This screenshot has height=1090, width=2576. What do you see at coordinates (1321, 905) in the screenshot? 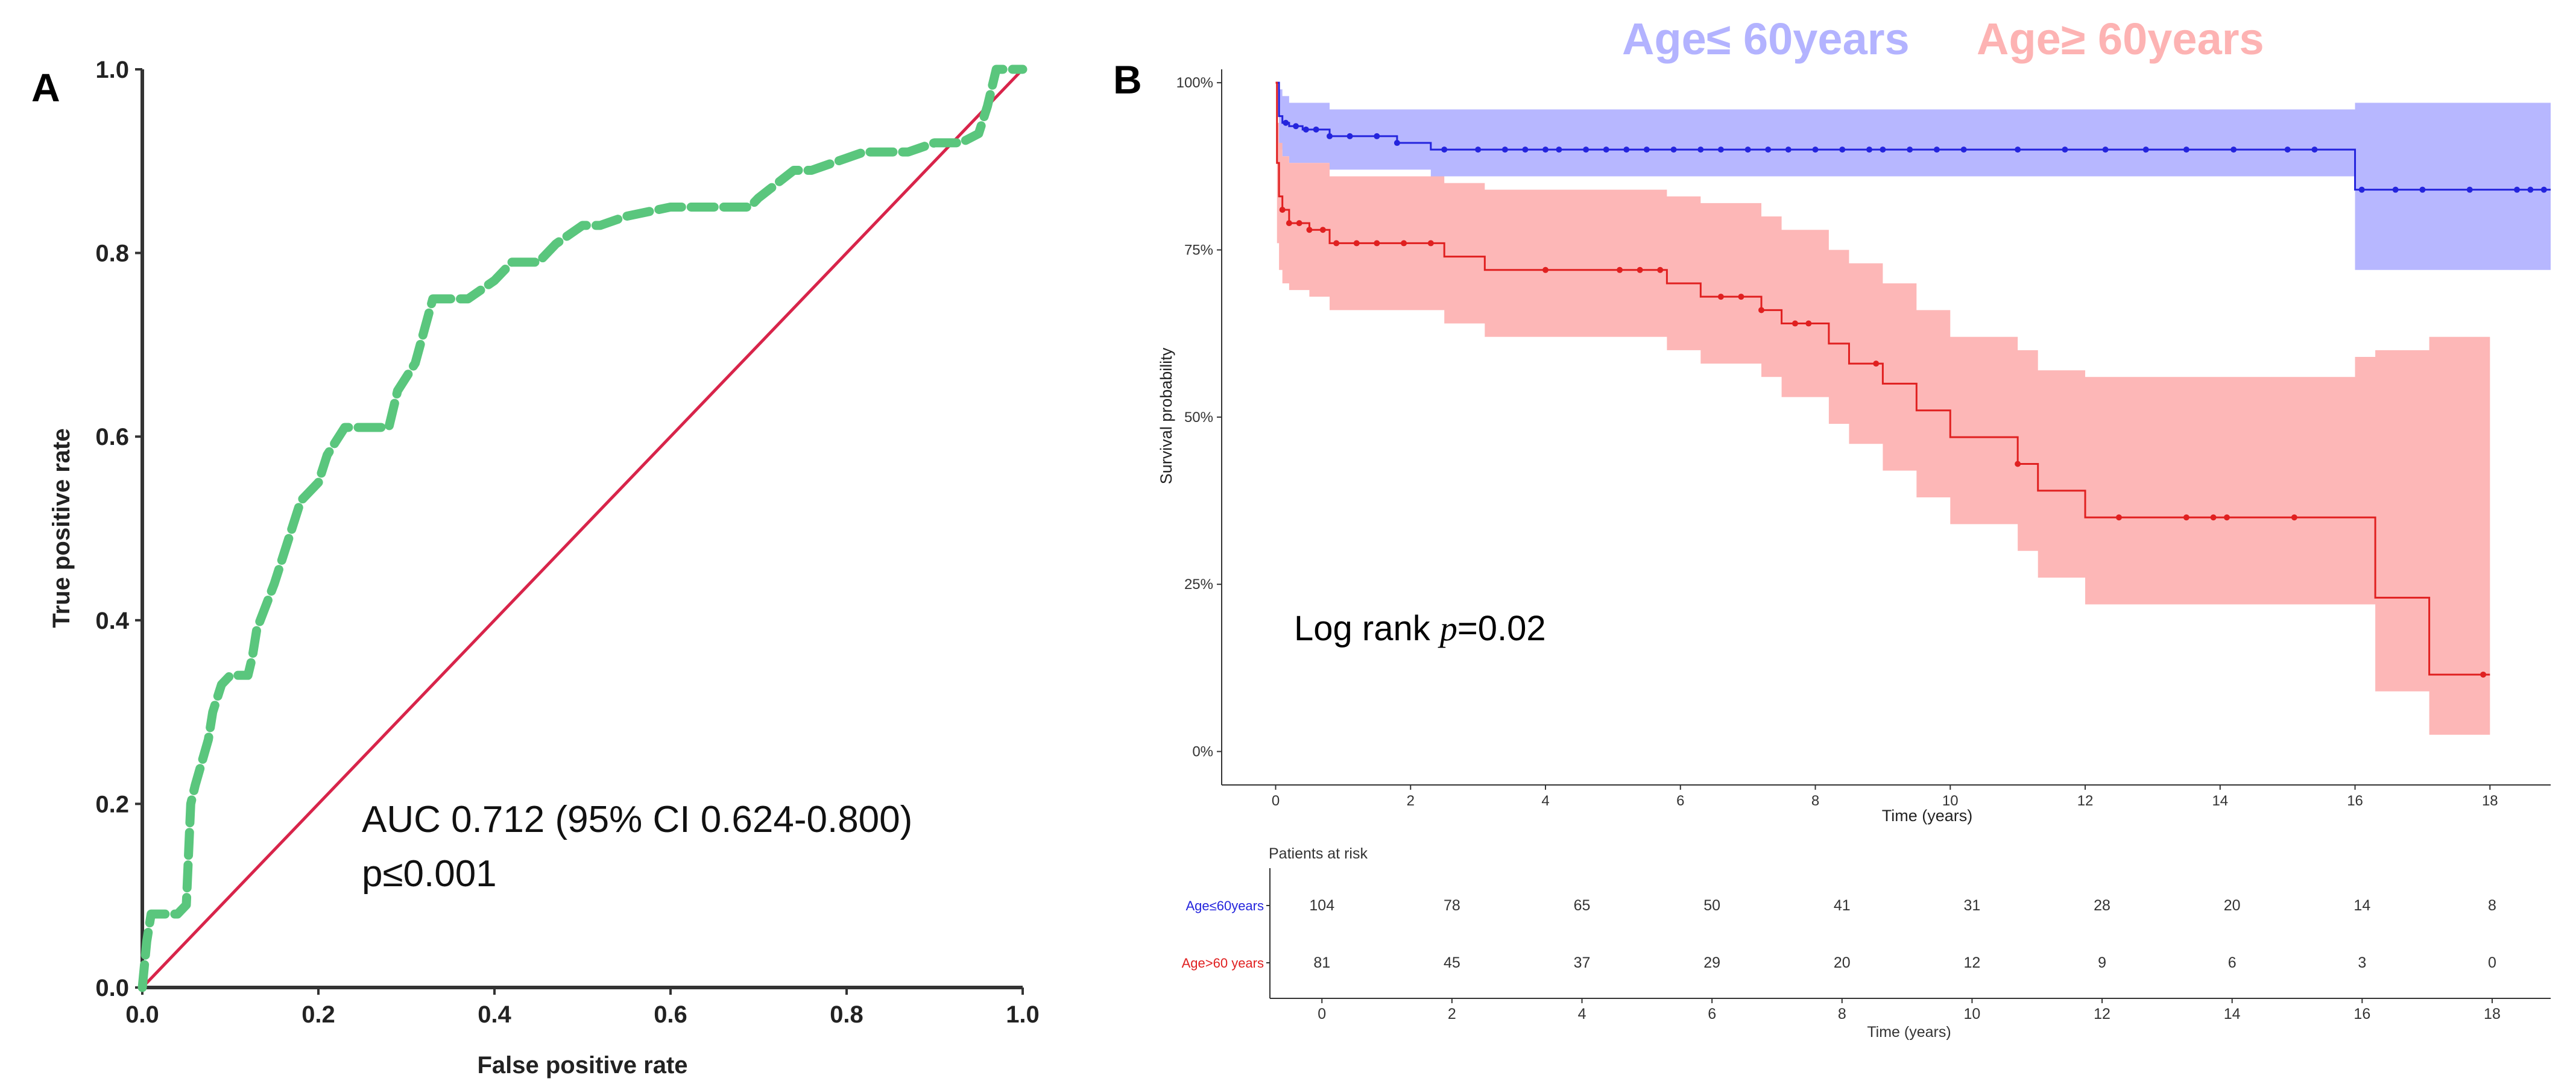
I see `risk-value-cell: 104` at bounding box center [1321, 905].